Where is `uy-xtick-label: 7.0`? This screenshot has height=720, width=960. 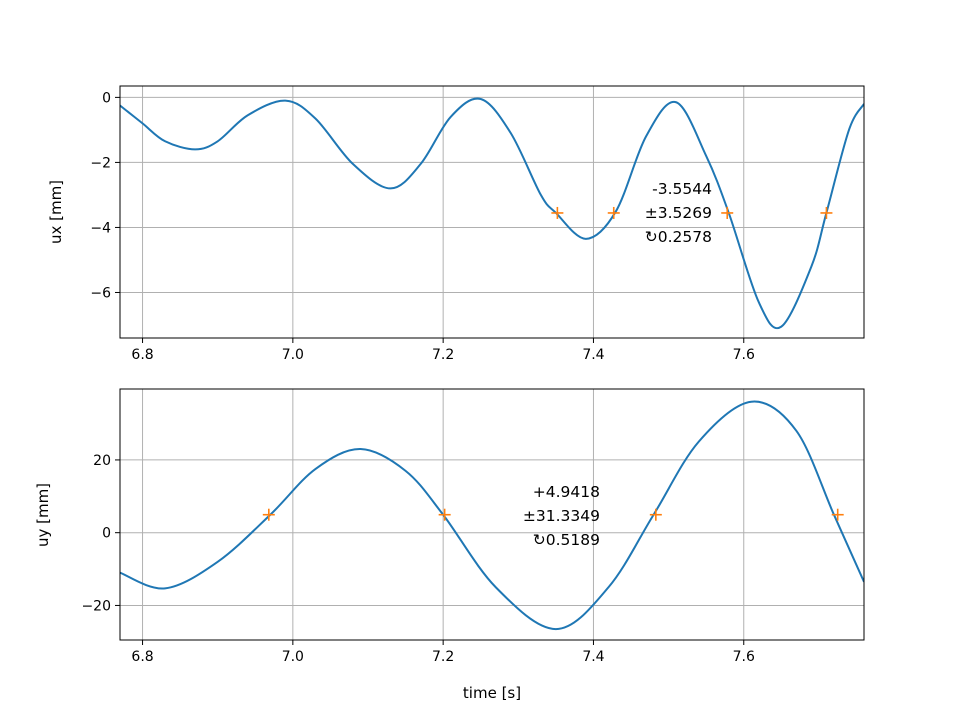
uy-xtick-label: 7.0 is located at coordinates (293, 657).